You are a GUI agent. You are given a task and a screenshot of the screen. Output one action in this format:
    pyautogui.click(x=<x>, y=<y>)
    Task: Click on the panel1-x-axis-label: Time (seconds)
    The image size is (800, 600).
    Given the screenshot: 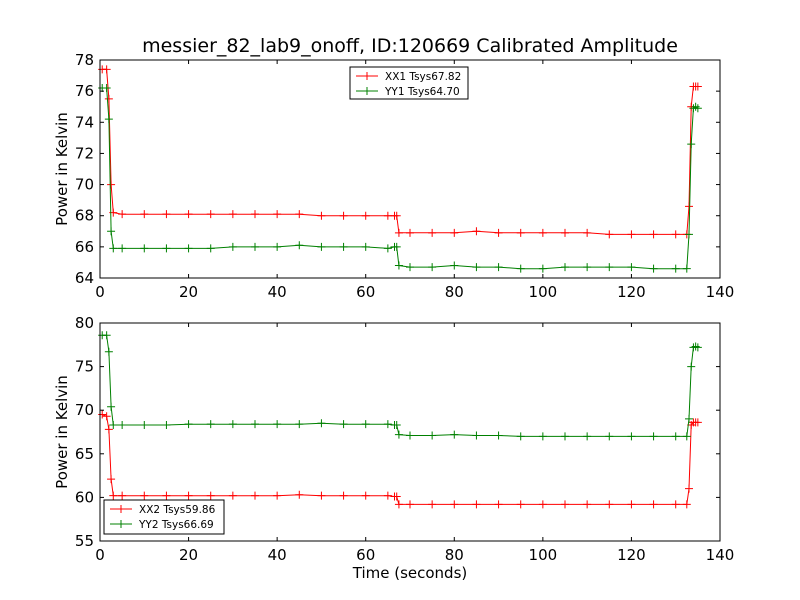 What is the action you would take?
    pyautogui.click(x=410, y=573)
    